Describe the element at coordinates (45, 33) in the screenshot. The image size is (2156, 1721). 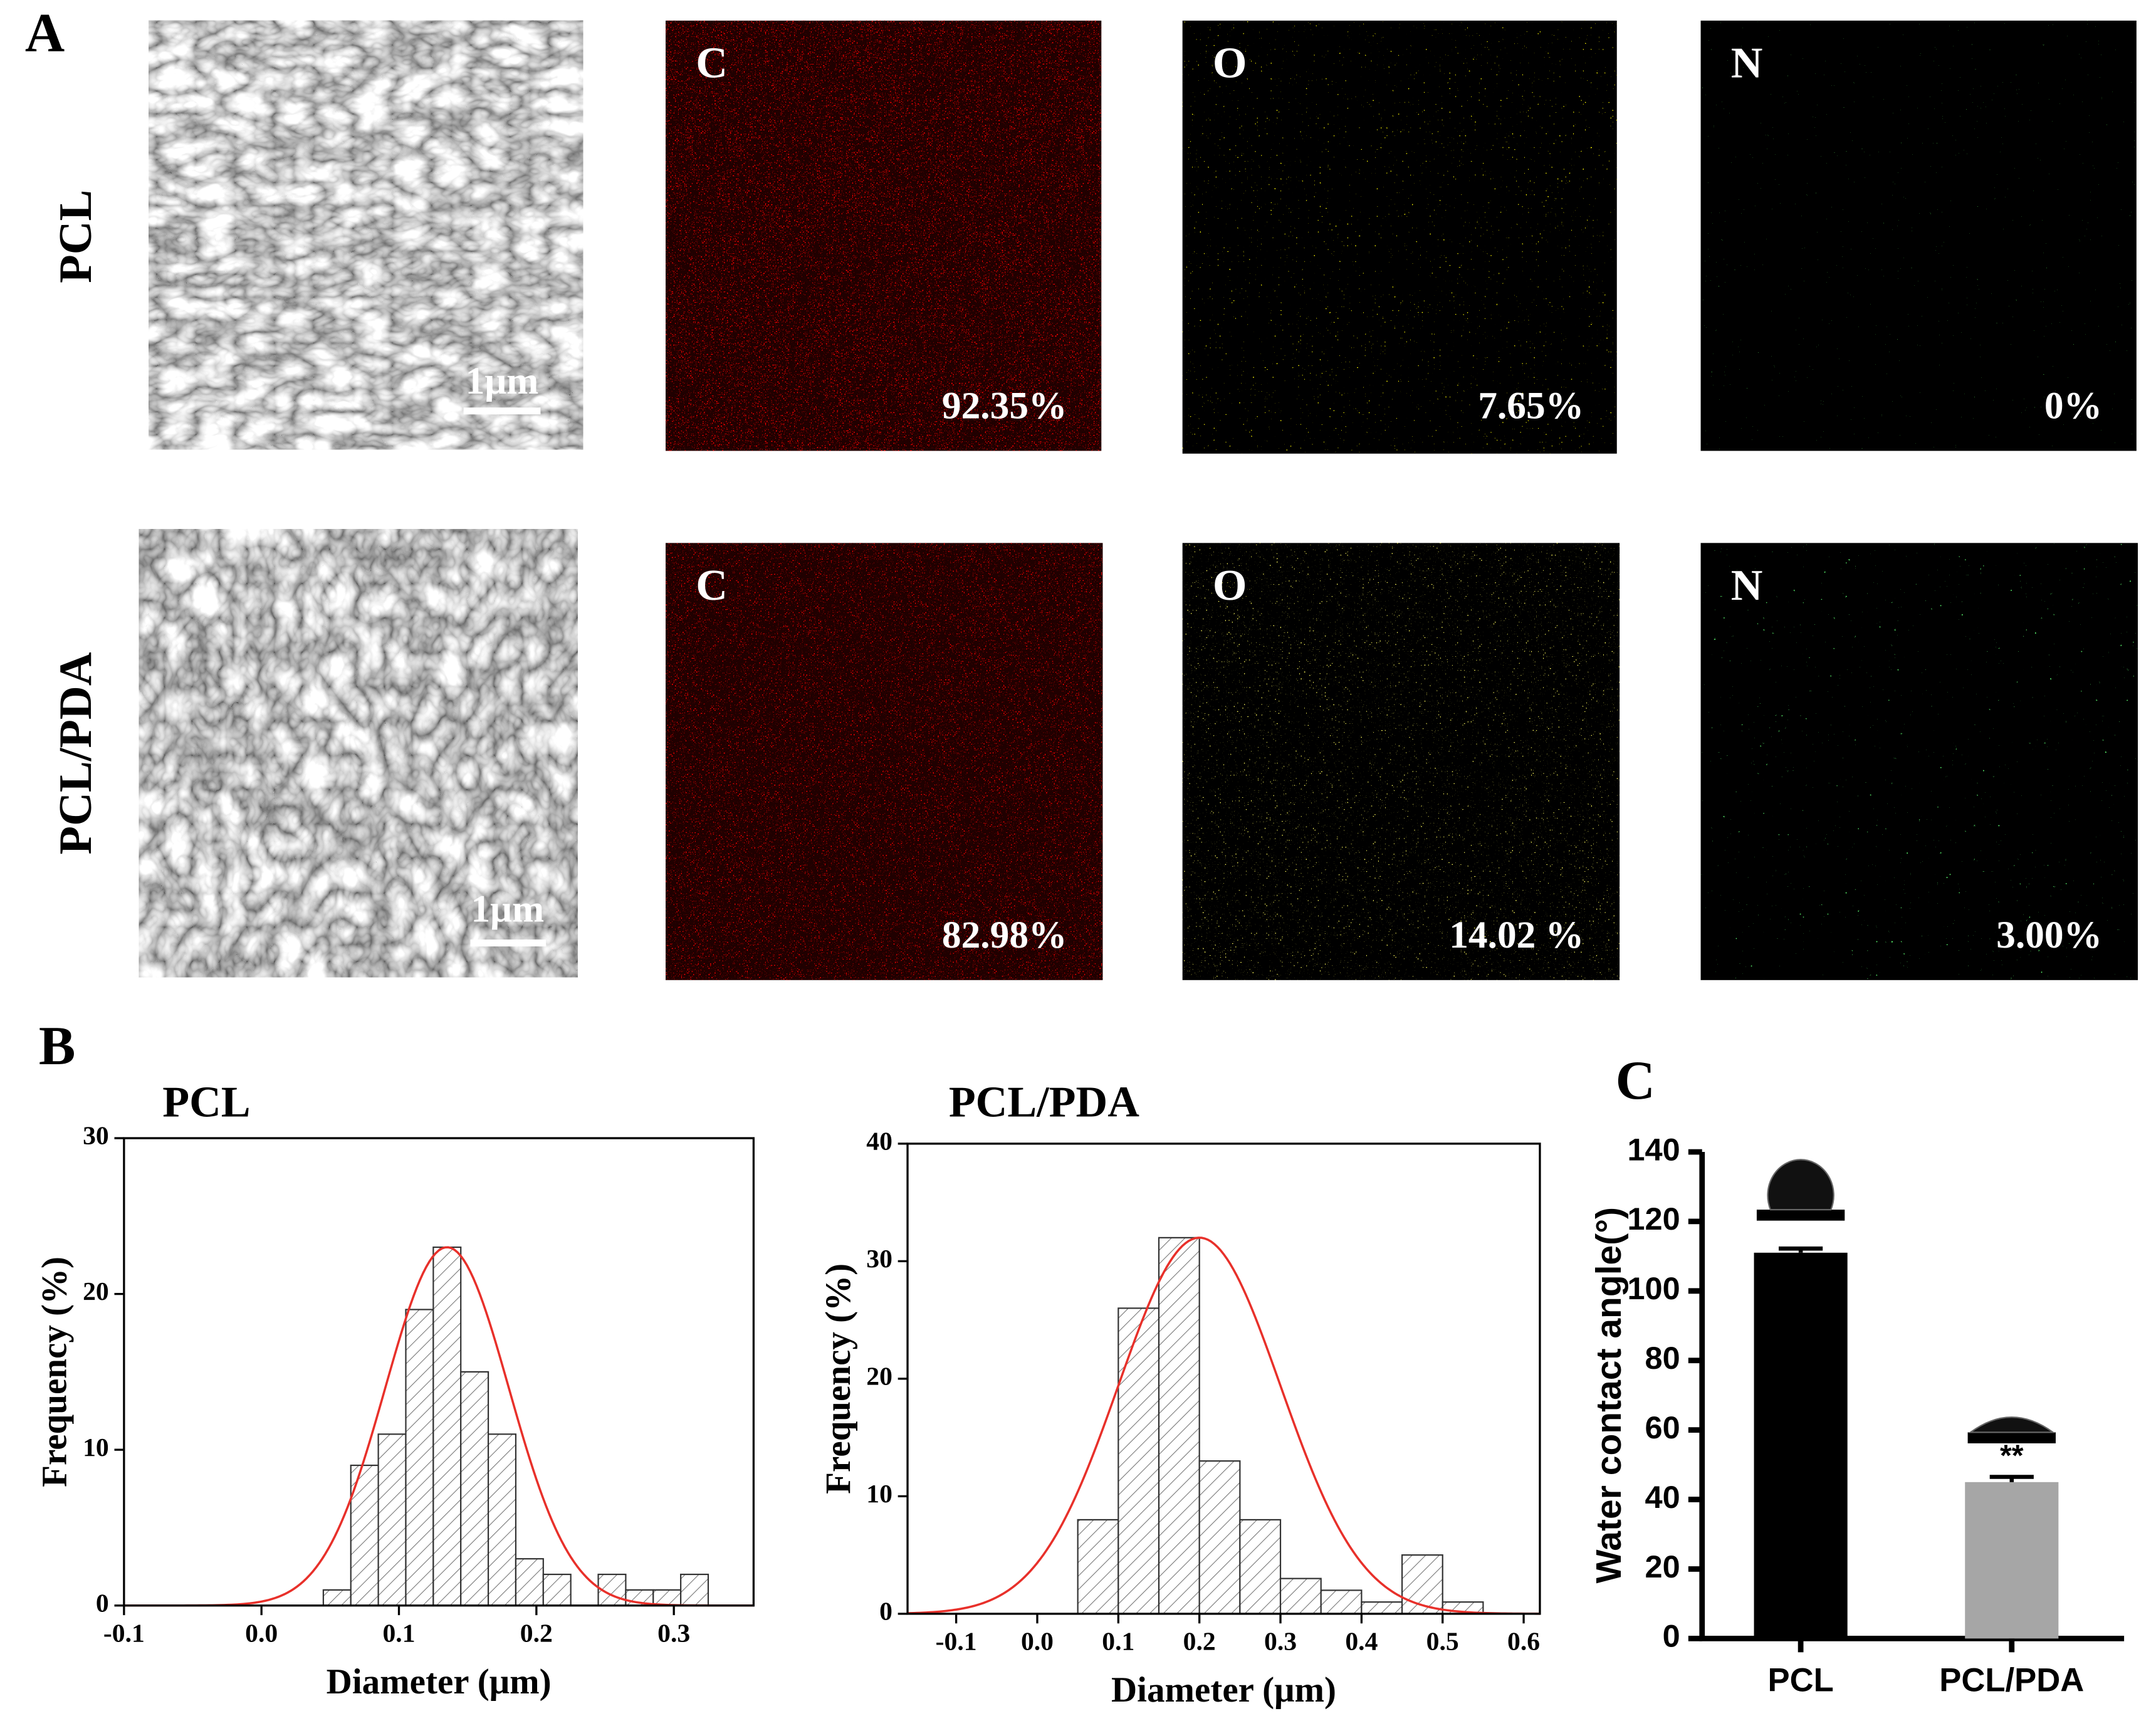
I see `panel-label: A` at that location.